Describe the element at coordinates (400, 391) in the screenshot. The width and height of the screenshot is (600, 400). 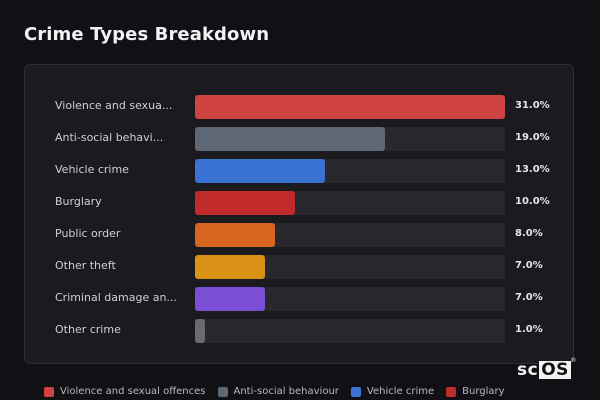
I see `legend-label: Vehicle crime` at that location.